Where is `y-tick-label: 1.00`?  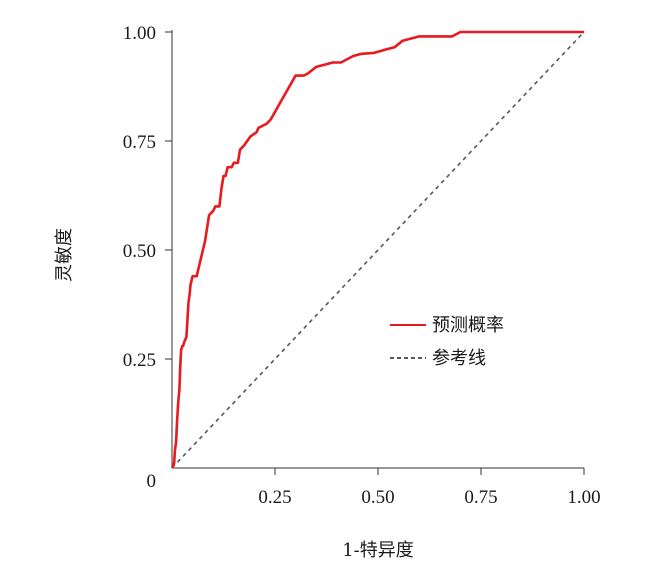 y-tick-label: 1.00 is located at coordinates (139, 33).